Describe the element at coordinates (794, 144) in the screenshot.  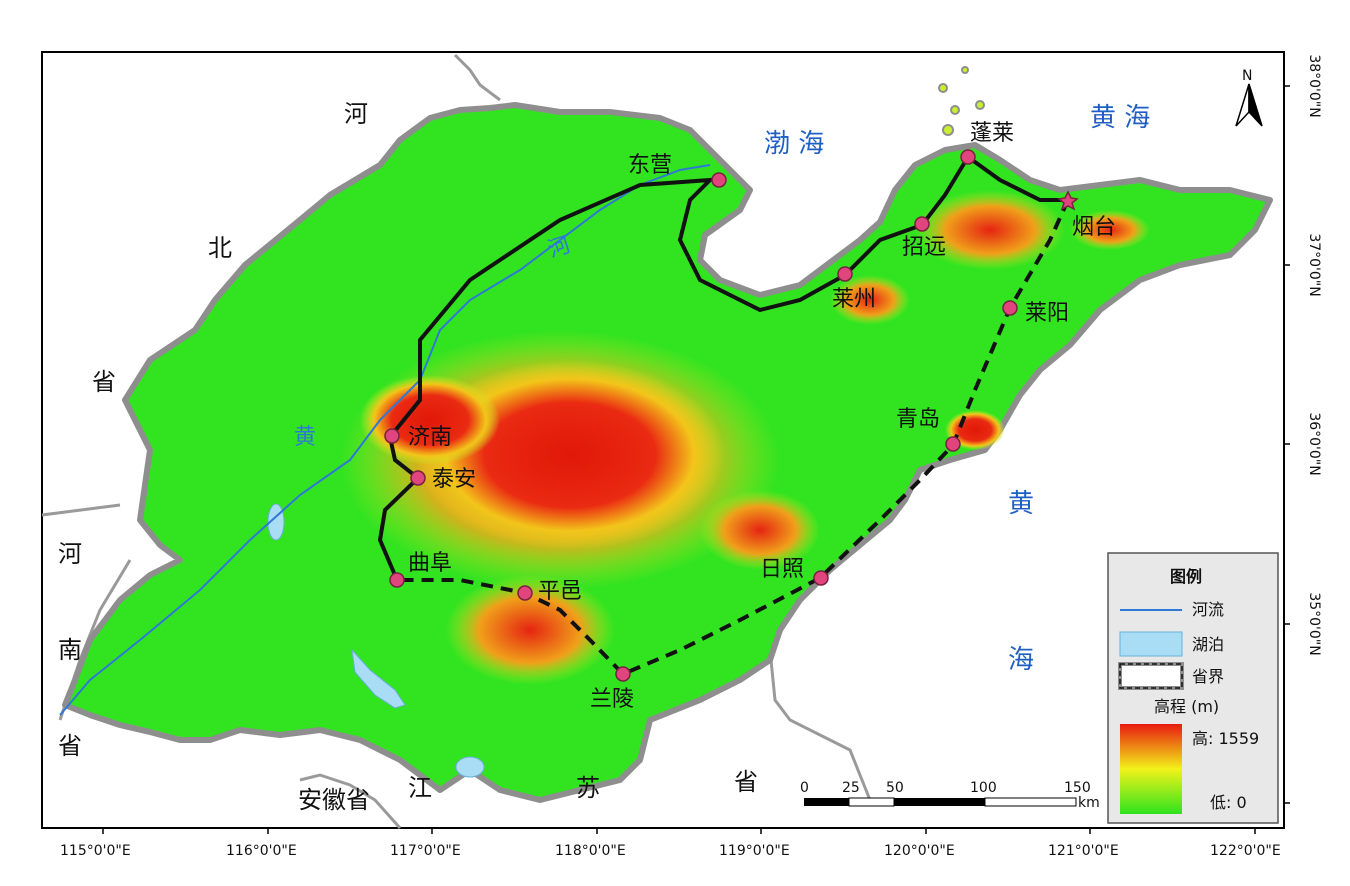
I see `label-bohai: 渤 海` at that location.